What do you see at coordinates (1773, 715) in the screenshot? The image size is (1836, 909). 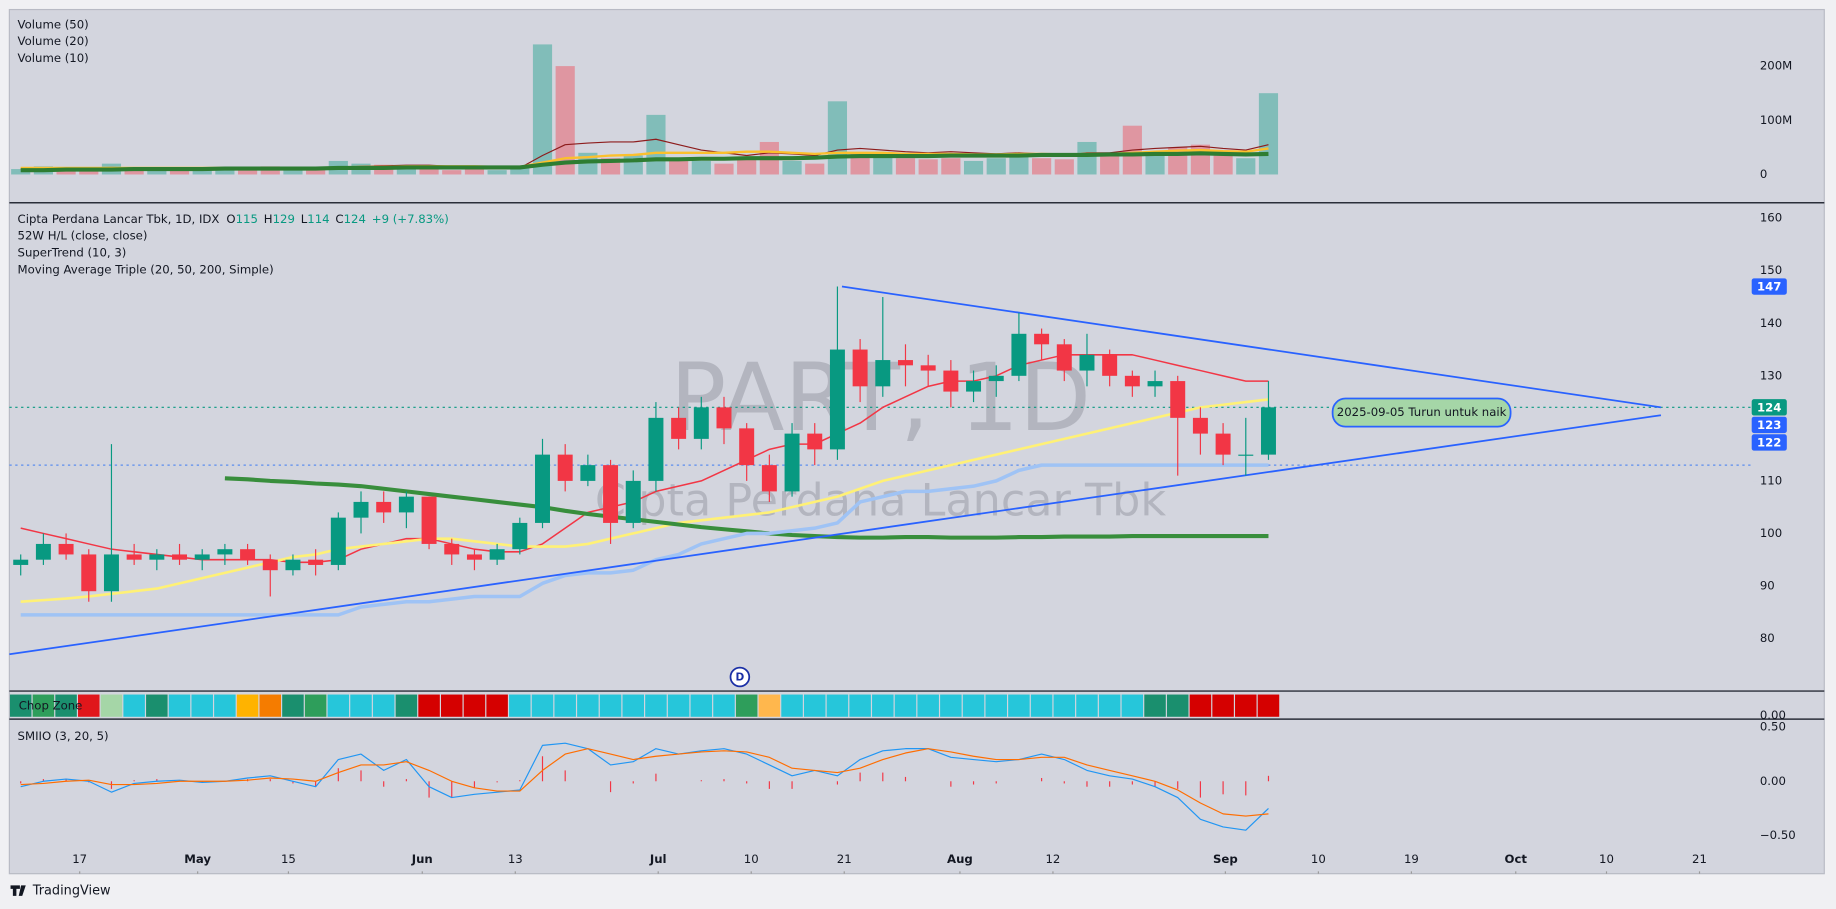 I see `y-tick-label: 0.00` at bounding box center [1773, 715].